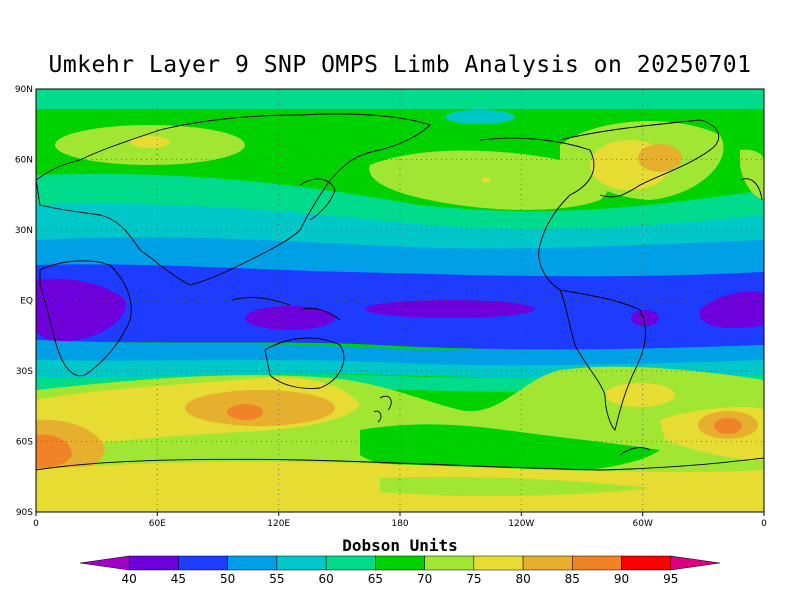 Image resolution: width=800 pixels, height=600 pixels. Describe the element at coordinates (129, 579) in the screenshot. I see `colorbar-label: 40` at that location.